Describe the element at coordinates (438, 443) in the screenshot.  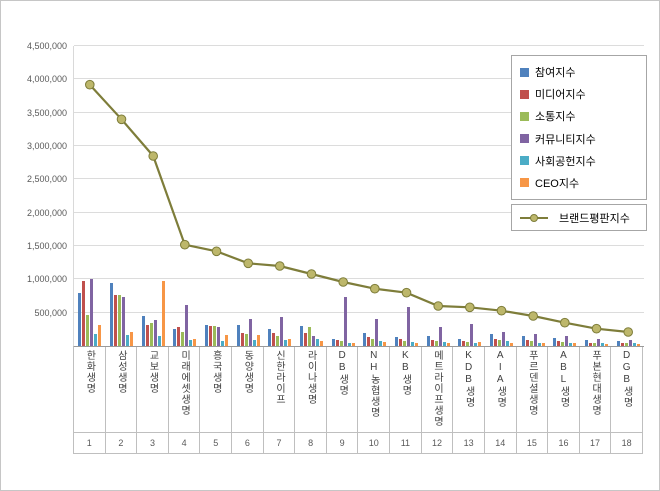
I see `category-rank: 12` at that location.